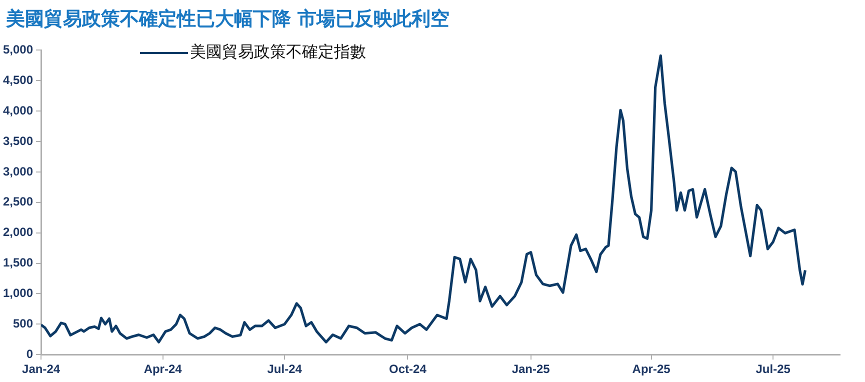  Describe the element at coordinates (18, 293) in the screenshot. I see `y-tick-label: 1,000` at that location.